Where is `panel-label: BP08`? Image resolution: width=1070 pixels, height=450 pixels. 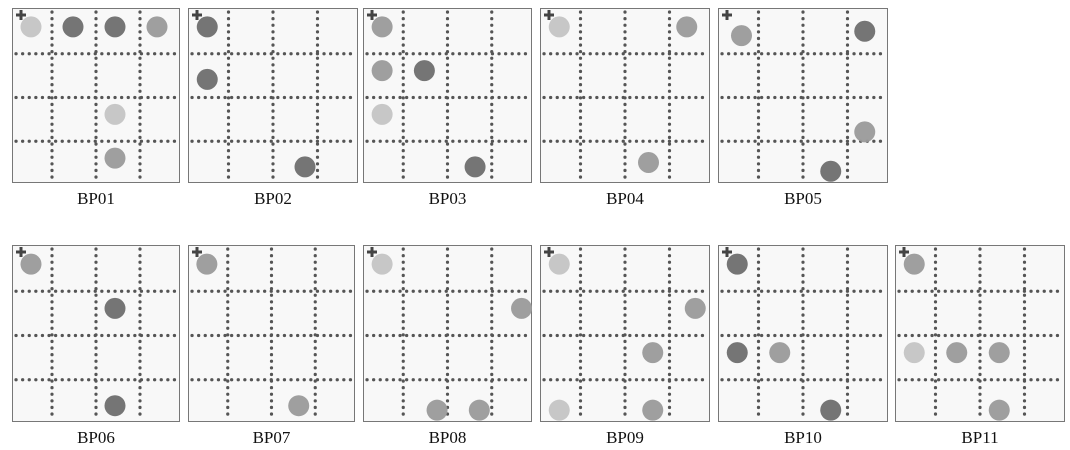 panel-label: BP08 is located at coordinates (447, 437).